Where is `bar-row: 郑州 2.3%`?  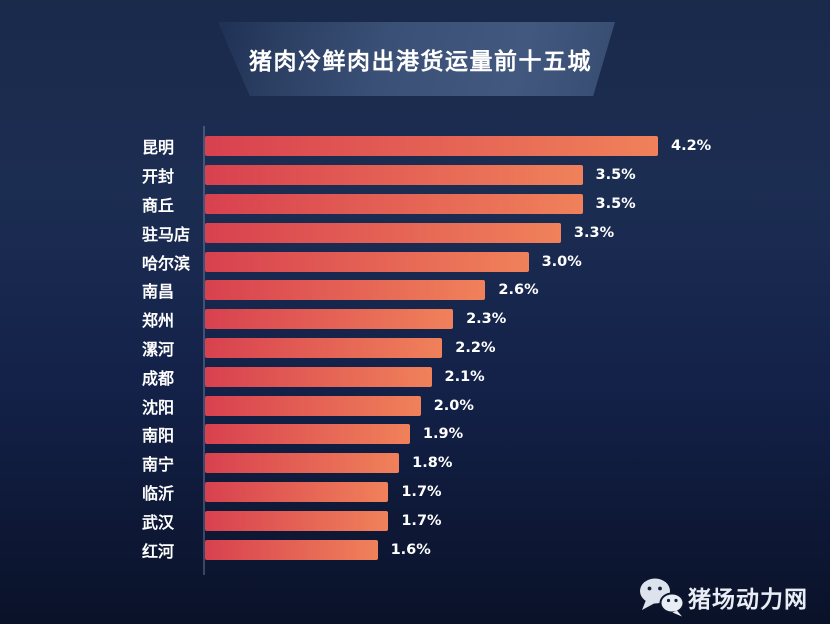 bar-row: 郑州 2.3% is located at coordinates (415, 319).